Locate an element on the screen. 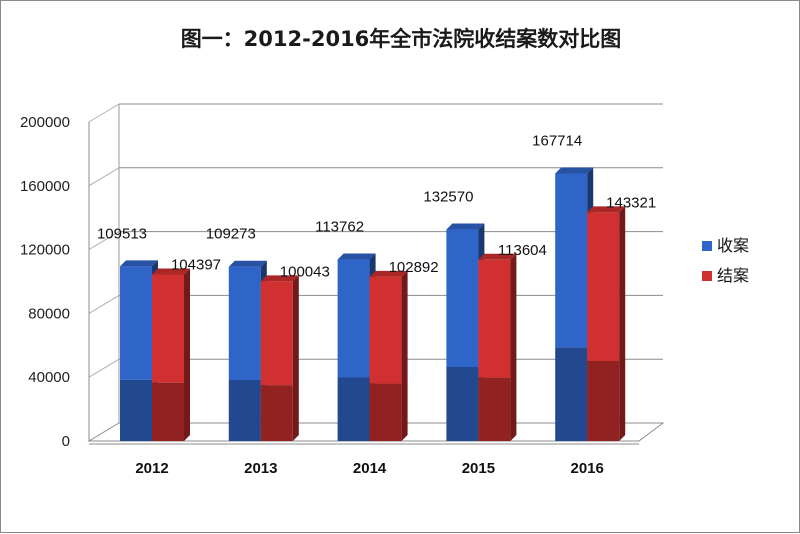  x-tick-label: 2013 is located at coordinates (260, 468).